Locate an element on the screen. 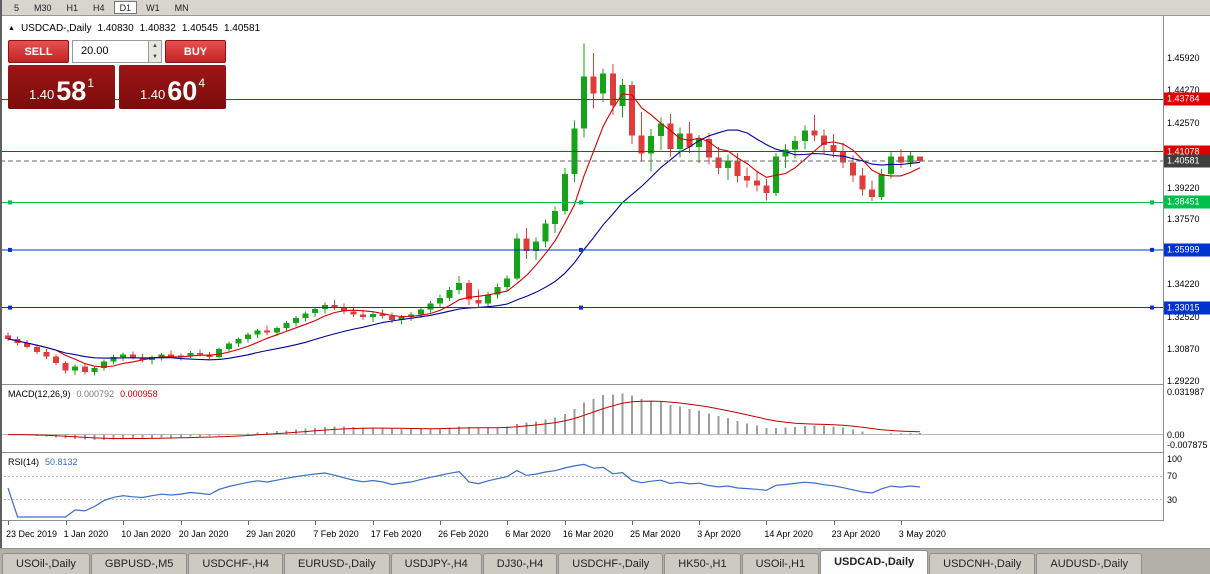 The width and height of the screenshot is (1210, 574). price-axis-label: 1.44270 is located at coordinates (1183, 89).